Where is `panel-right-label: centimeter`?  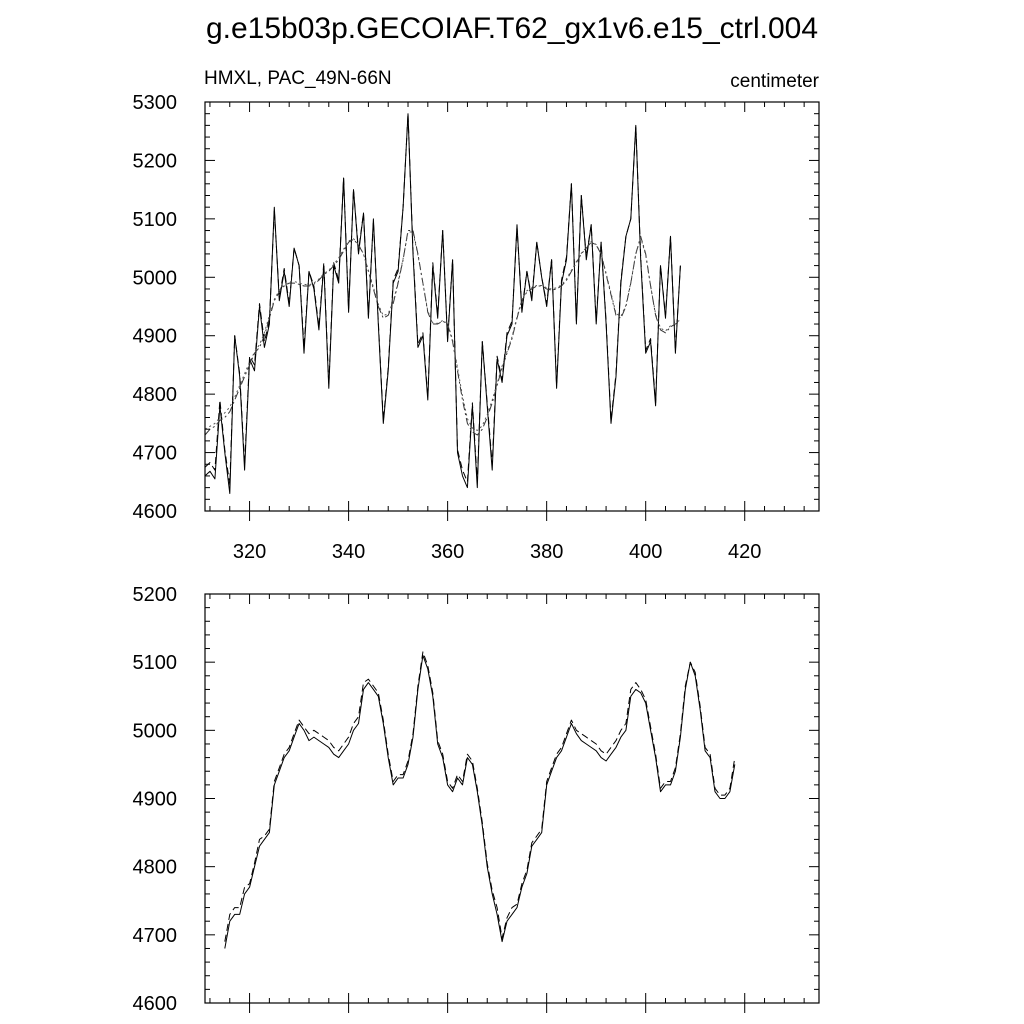
panel-right-label: centimeter is located at coordinates (774, 81).